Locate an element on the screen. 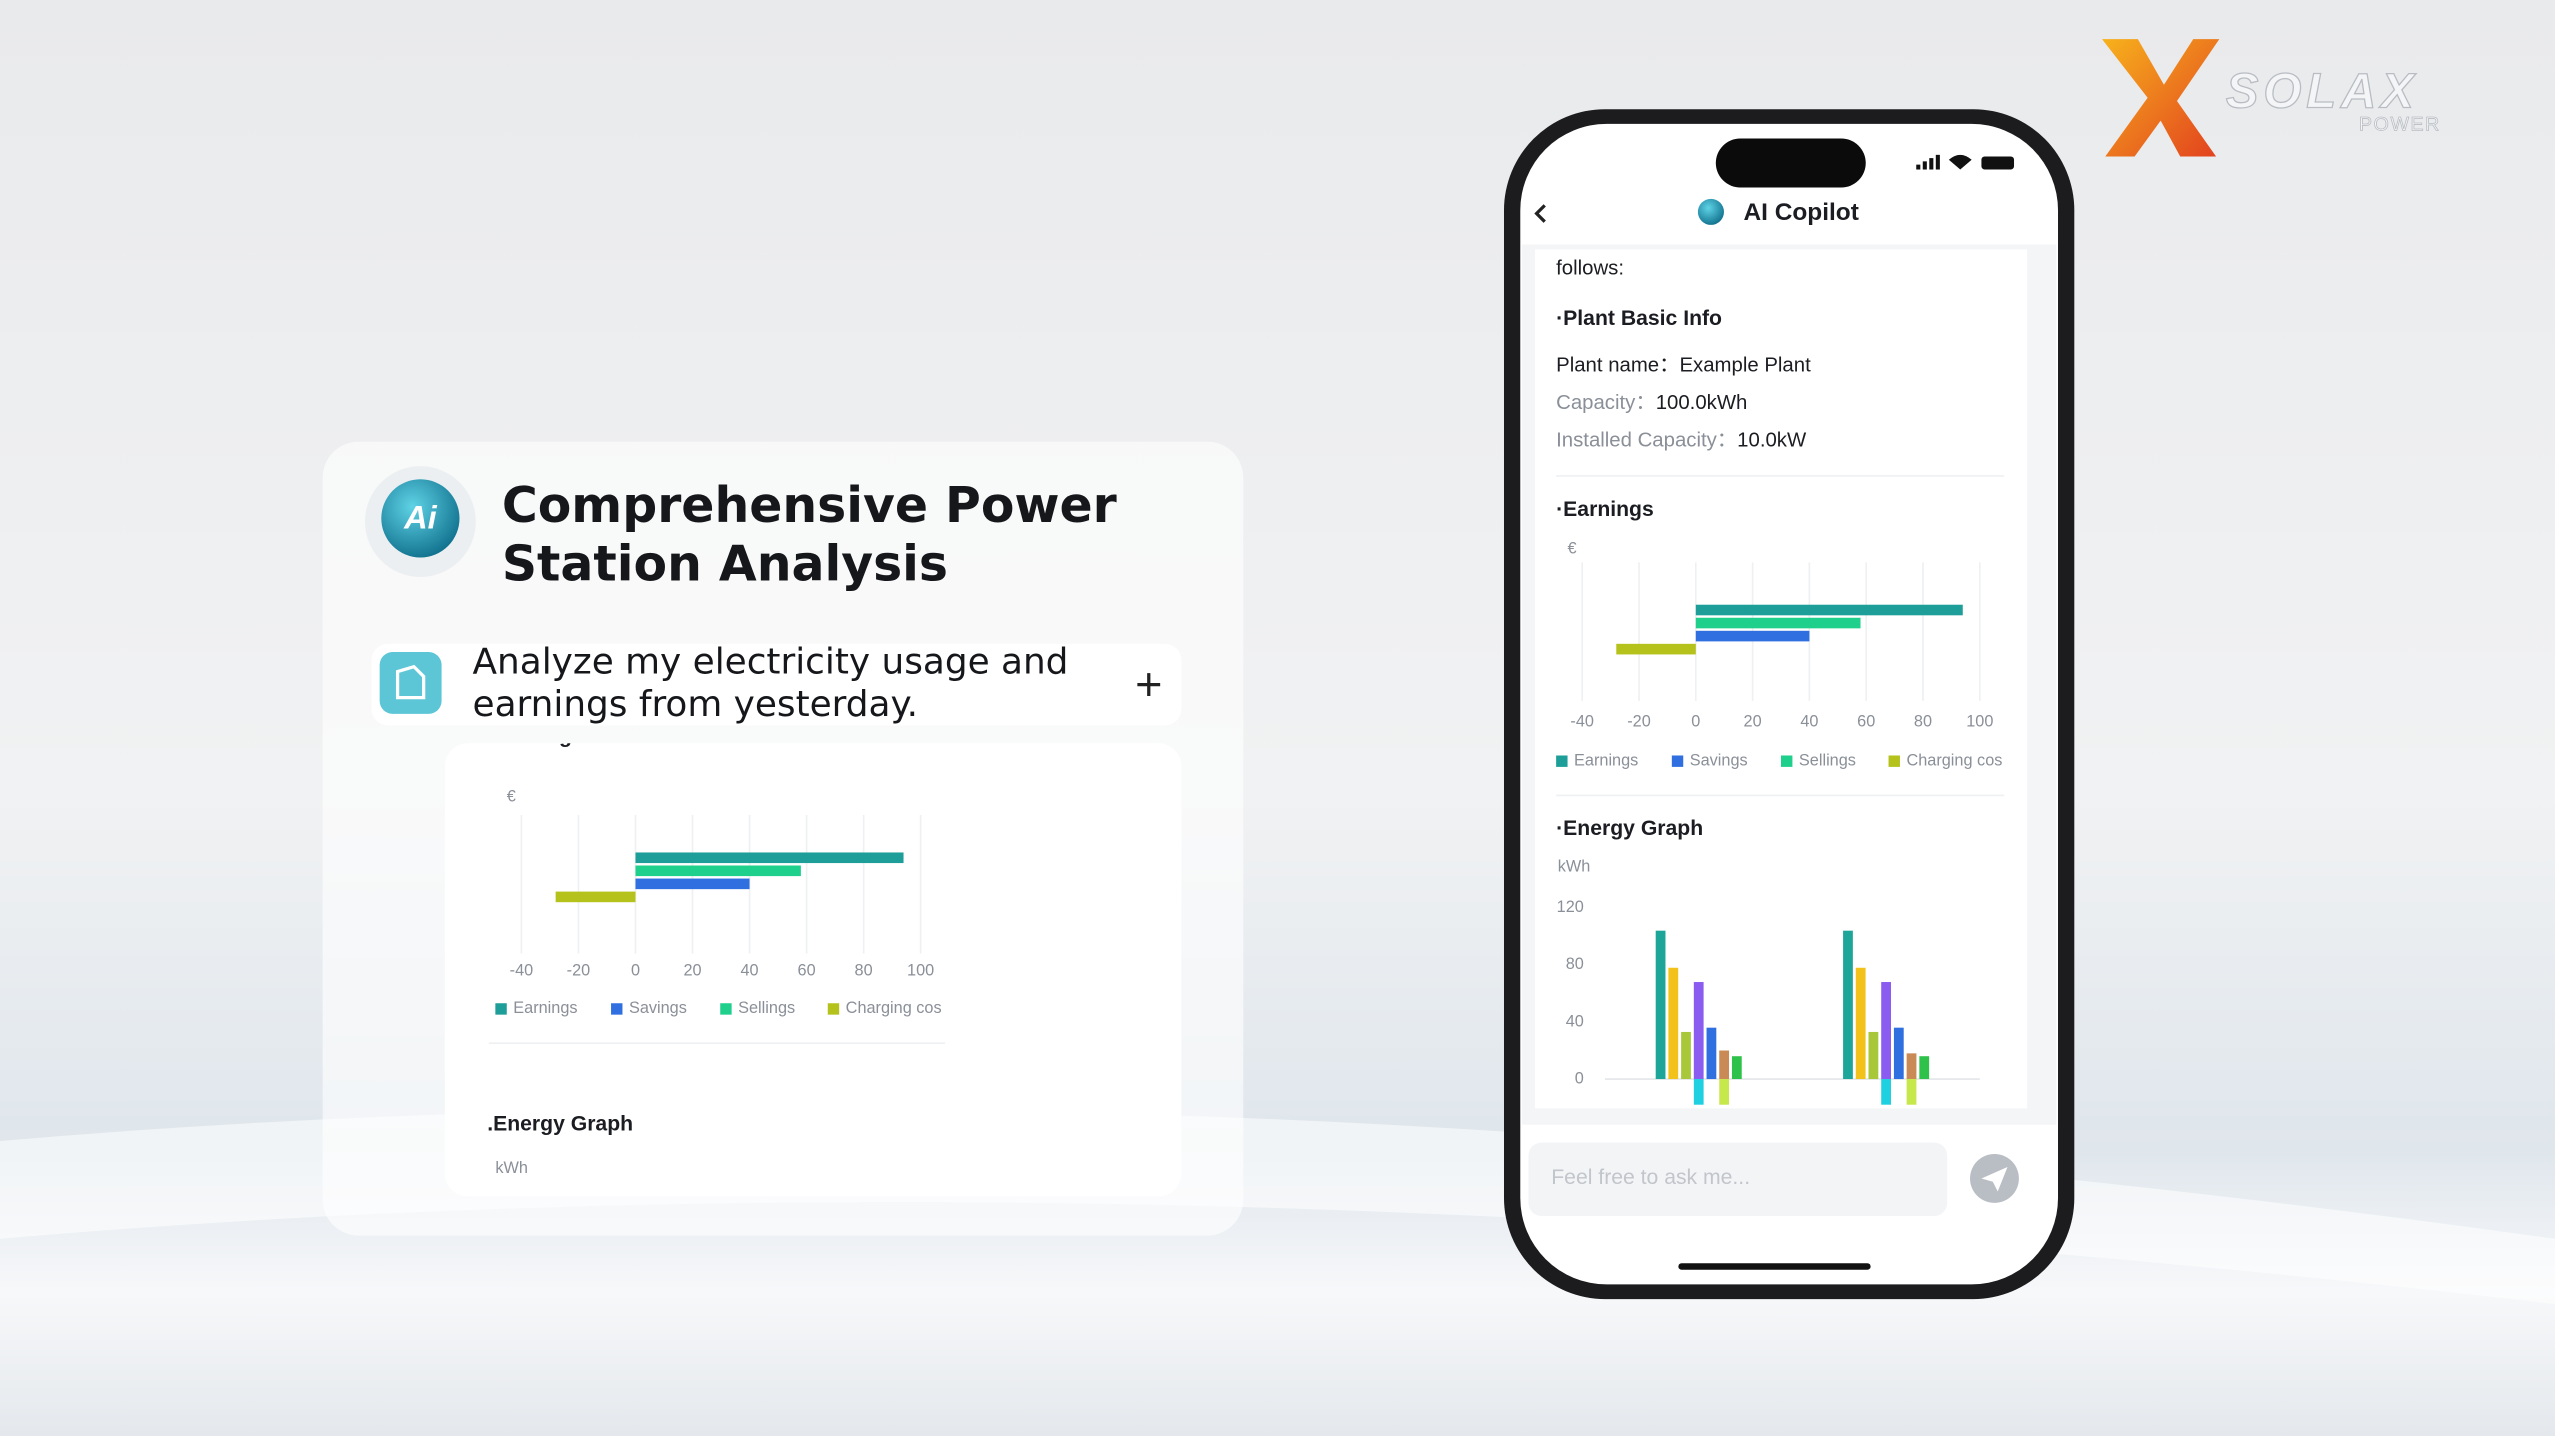 This screenshot has height=1436, width=2555. back-button is located at coordinates (1540, 213).